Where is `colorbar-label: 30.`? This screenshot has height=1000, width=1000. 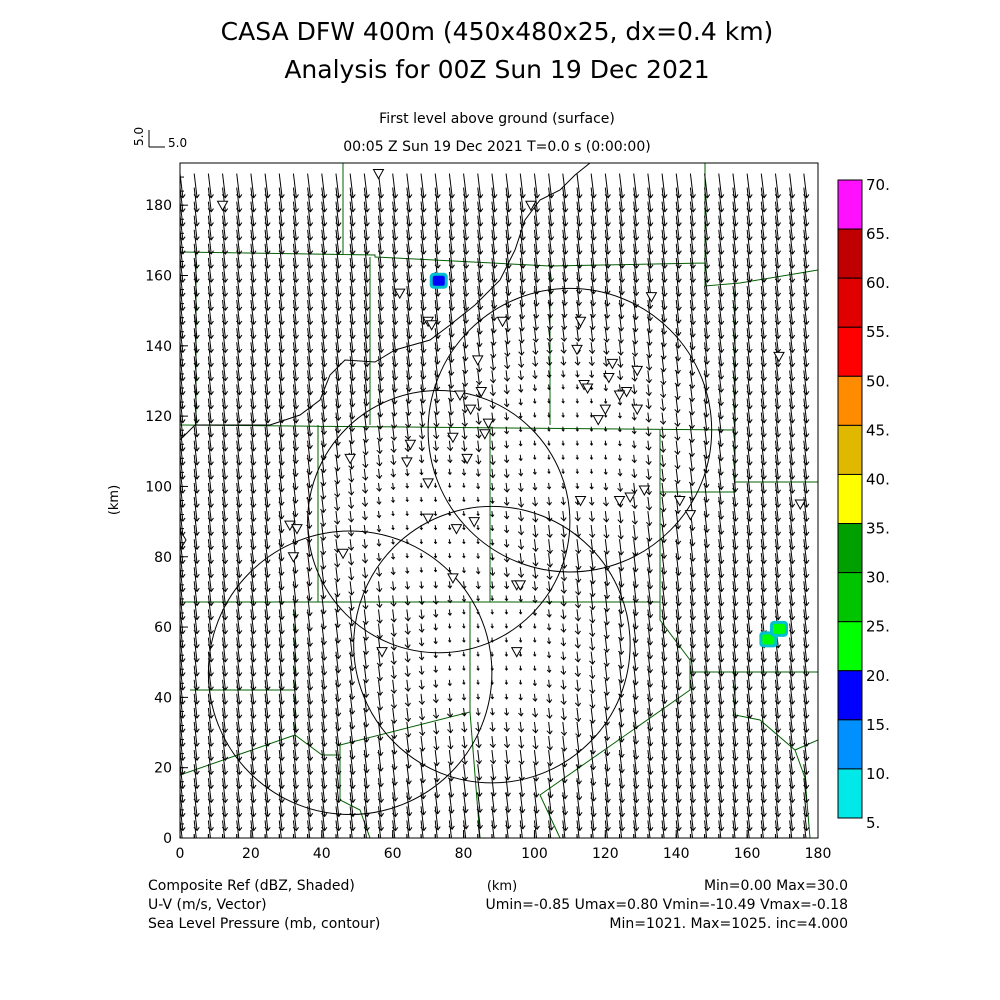 colorbar-label: 30. is located at coordinates (878, 578).